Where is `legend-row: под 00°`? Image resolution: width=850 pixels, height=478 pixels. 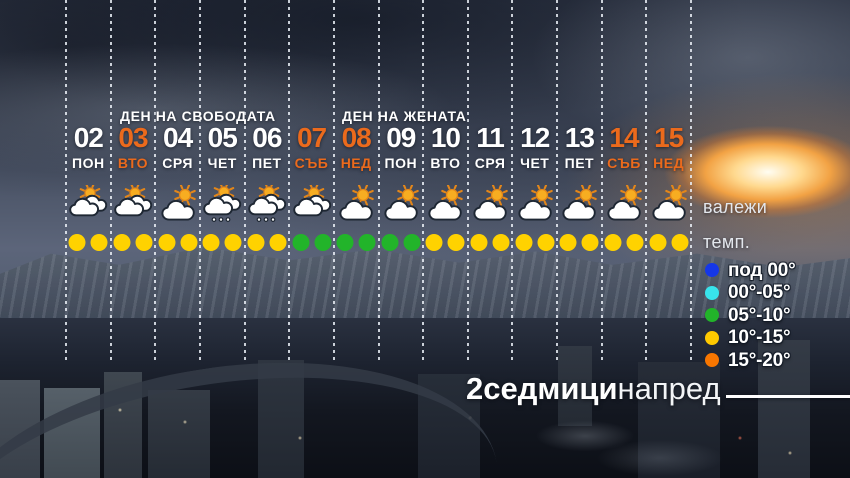
legend-row: под 00° is located at coordinates (750, 270).